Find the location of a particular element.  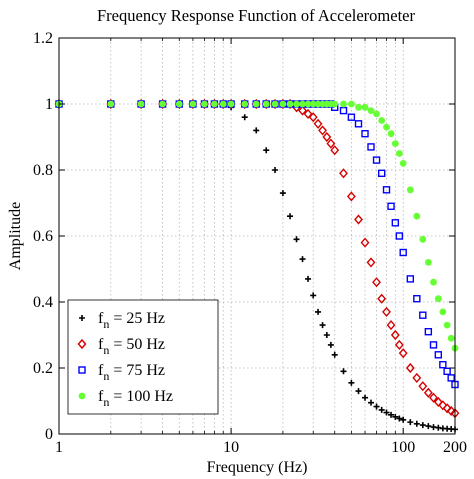

legend-label: fn = 25 Hz is located at coordinates (131, 320).